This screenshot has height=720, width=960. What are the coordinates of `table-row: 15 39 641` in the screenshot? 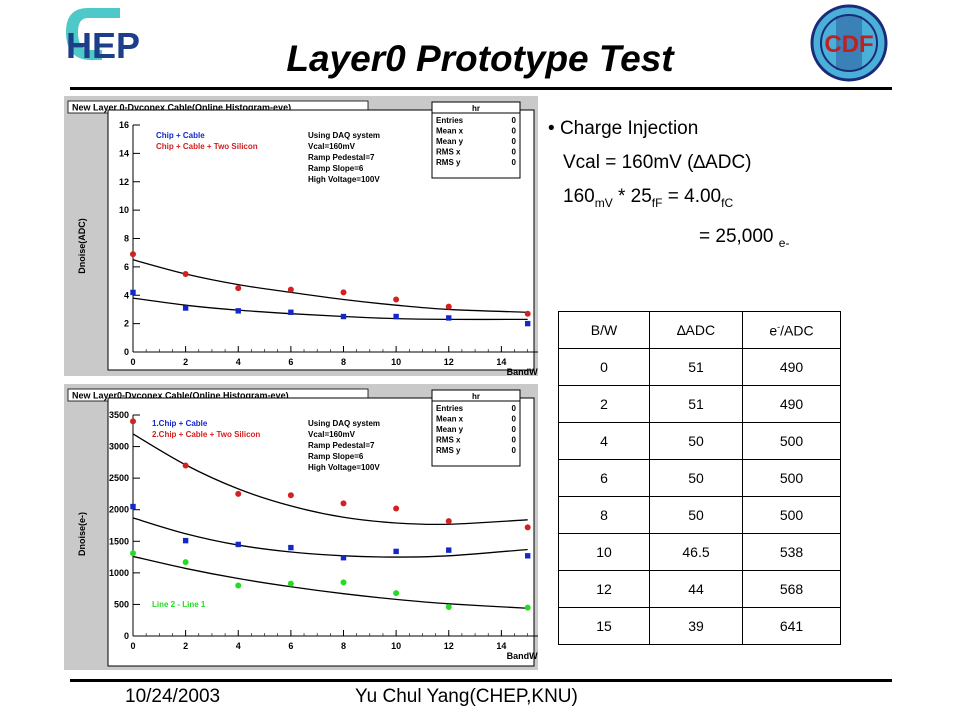 It's located at (699, 626).